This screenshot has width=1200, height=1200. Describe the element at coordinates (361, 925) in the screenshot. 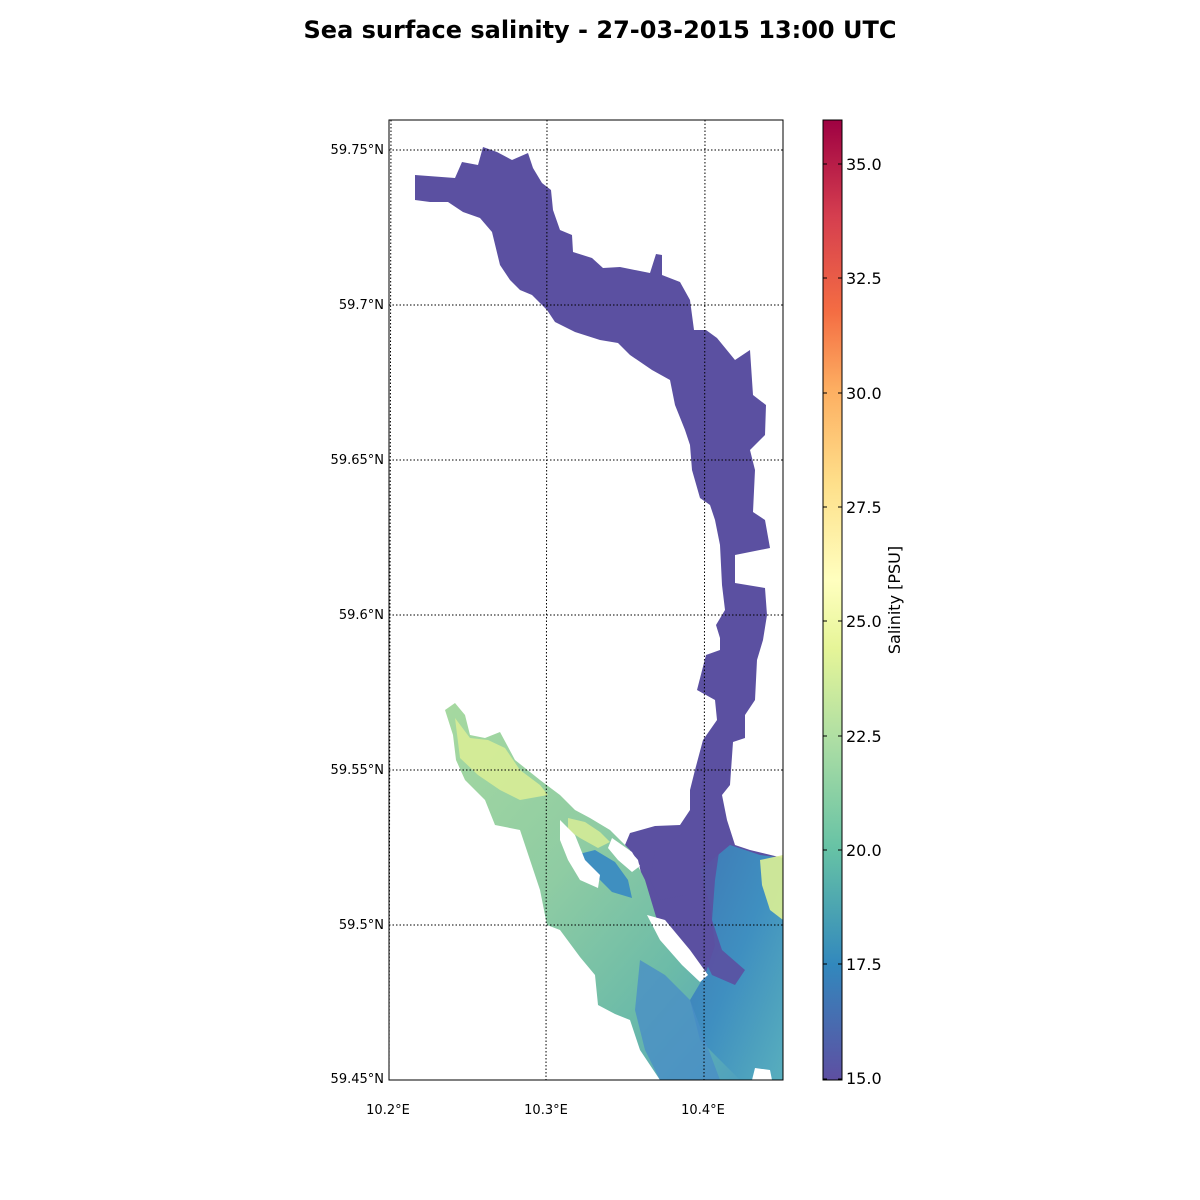

I see `lat-label: 59.5°N` at that location.